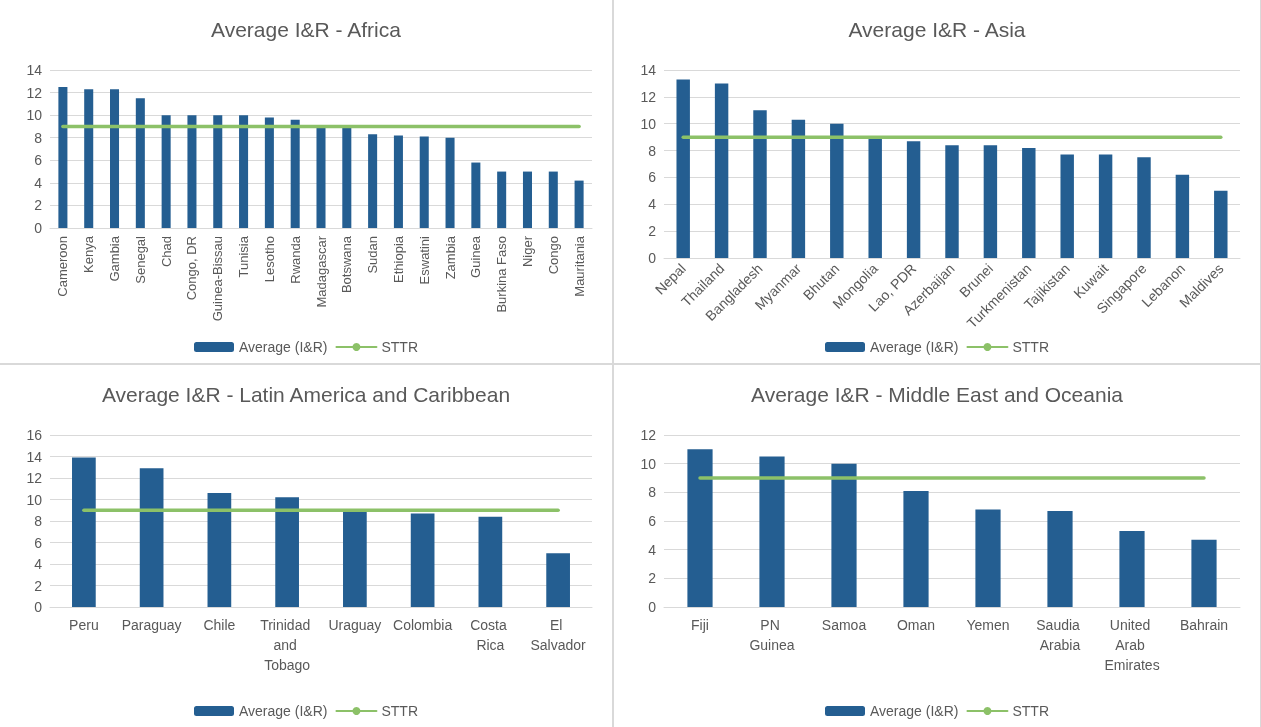  What do you see at coordinates (84, 625) in the screenshot?
I see `x-tick-label: Peru` at bounding box center [84, 625].